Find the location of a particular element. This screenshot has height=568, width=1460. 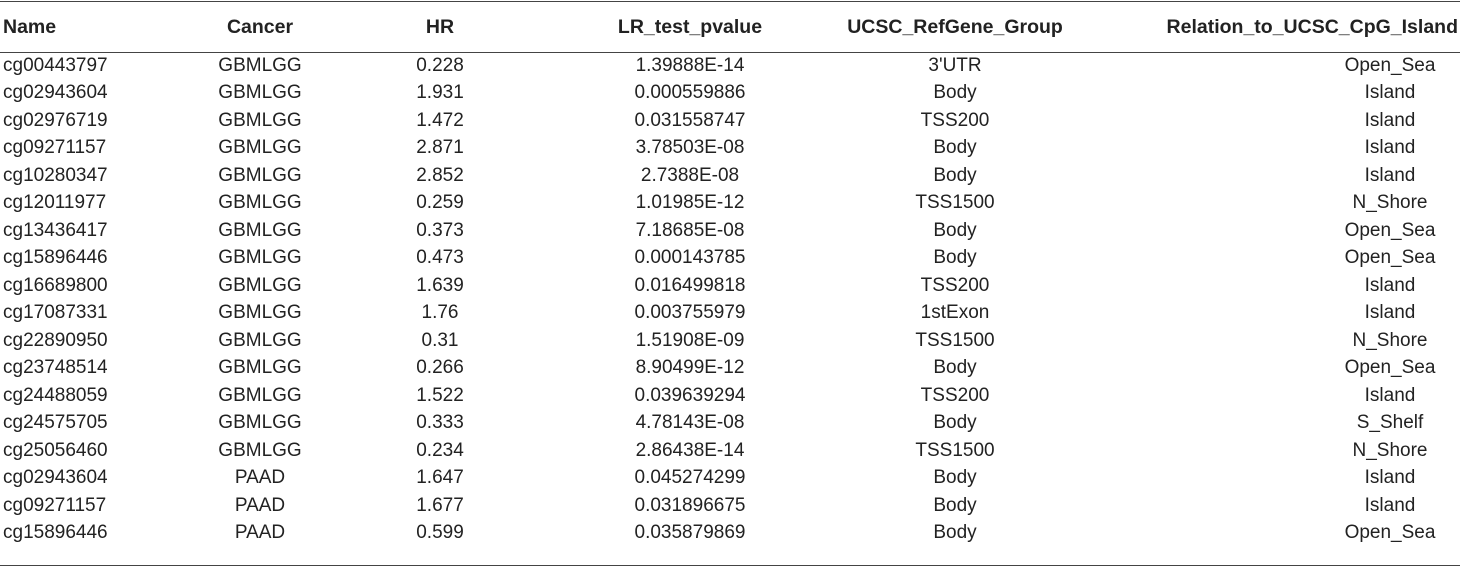

cell-relation-to-cpg-island: S_Shelf is located at coordinates (1390, 423).